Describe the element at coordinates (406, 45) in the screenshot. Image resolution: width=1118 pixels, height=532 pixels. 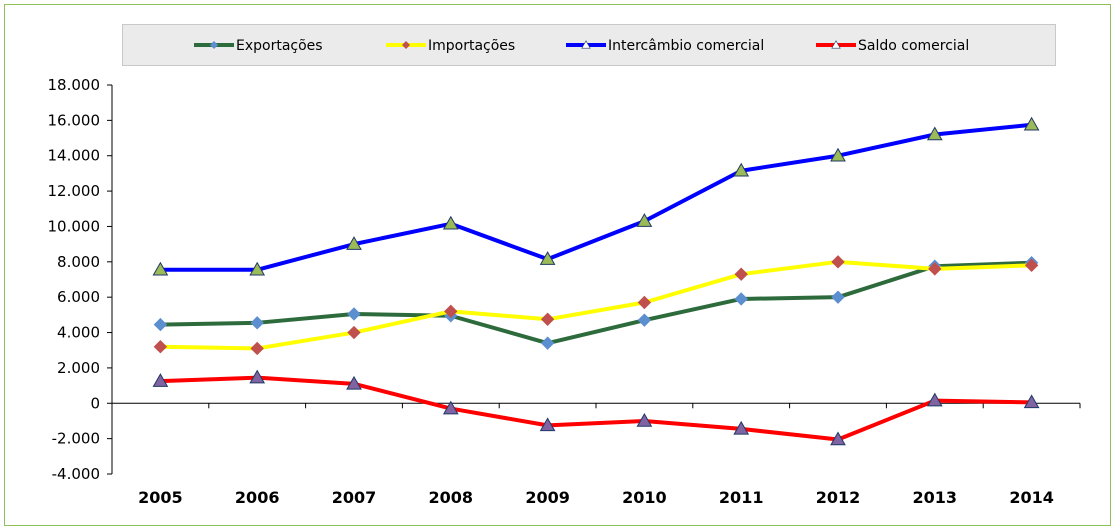
I see `legend-marker-importacoes` at that location.